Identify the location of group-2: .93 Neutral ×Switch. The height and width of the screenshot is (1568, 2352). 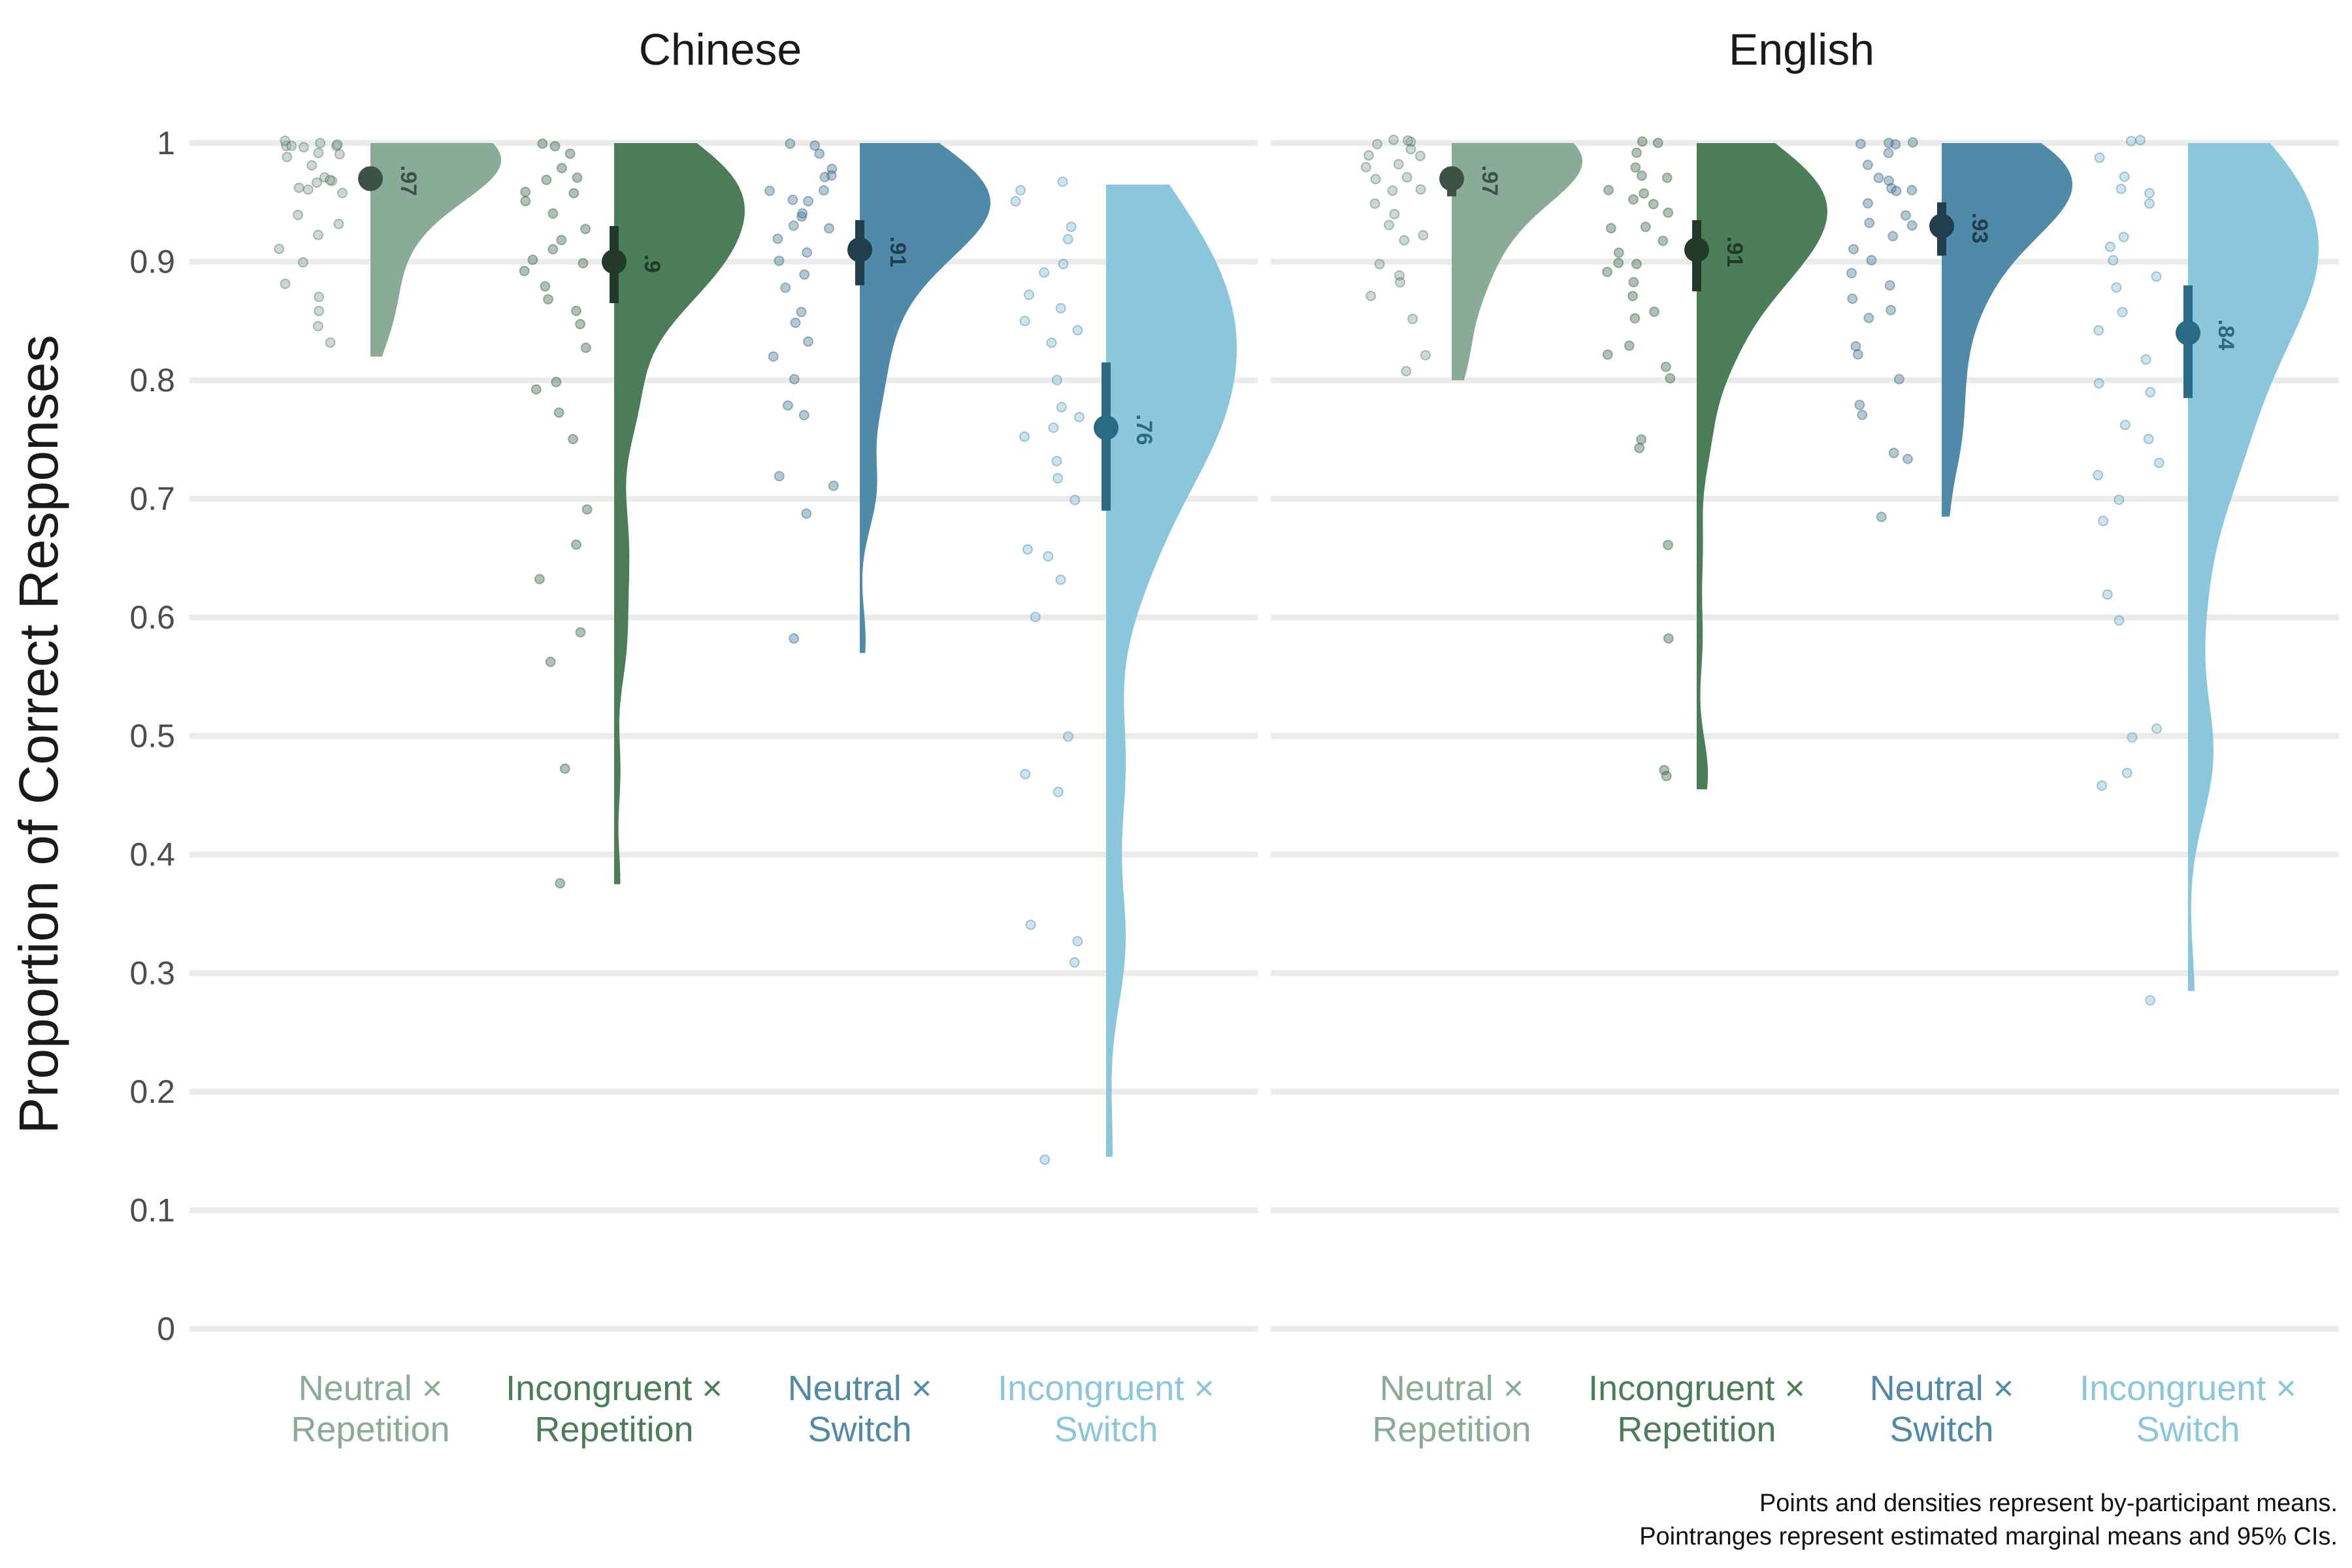
(1959, 793).